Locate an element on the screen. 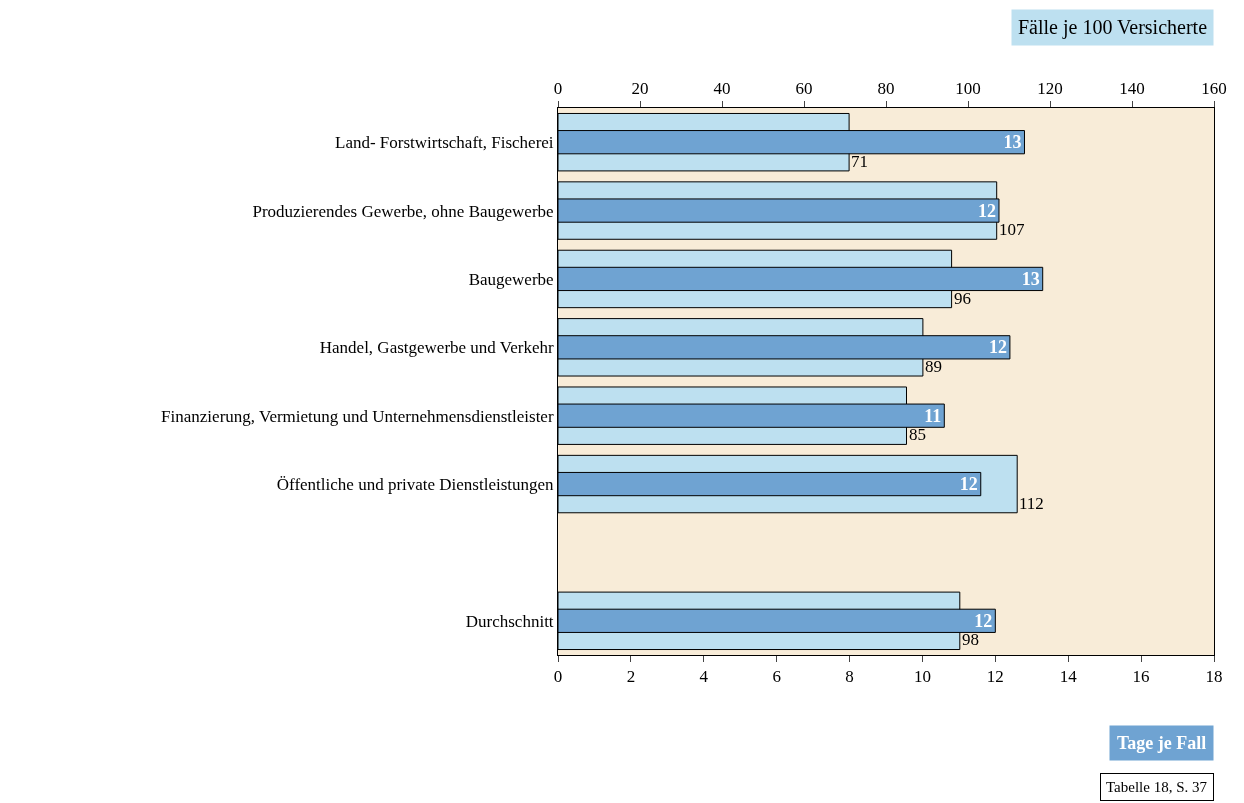 This screenshot has width=1244, height=803. x2-tick-label: 60 is located at coordinates (804, 89).